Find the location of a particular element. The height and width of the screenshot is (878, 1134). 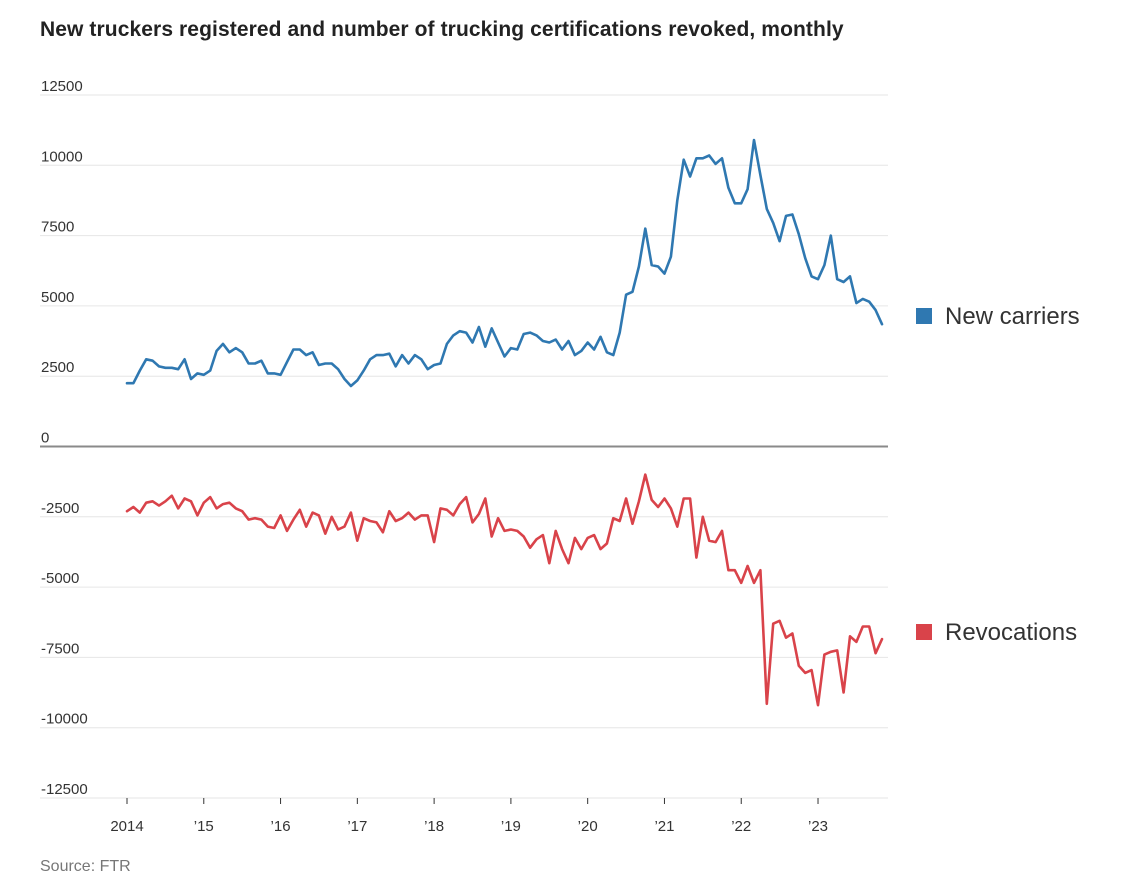

y-tick-label: 7500 is located at coordinates (57, 227).